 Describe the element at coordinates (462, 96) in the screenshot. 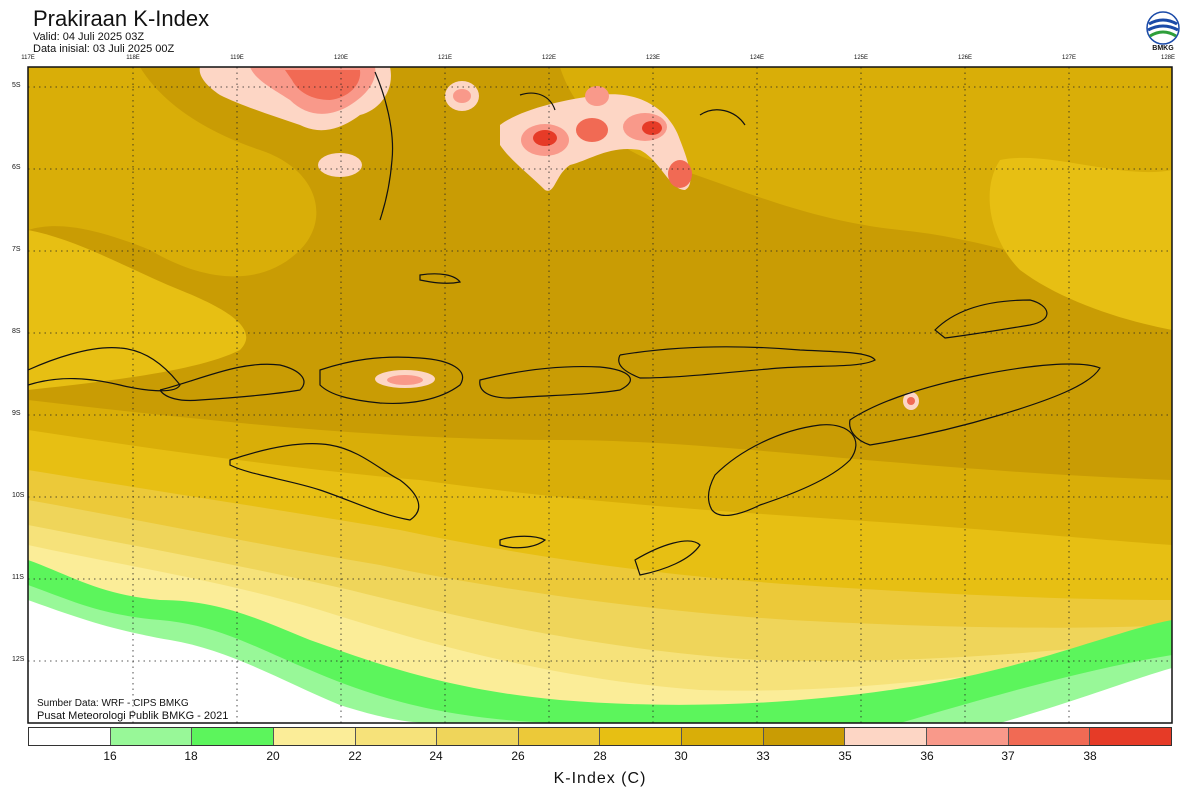

I see `hotspot-small-2-core` at that location.